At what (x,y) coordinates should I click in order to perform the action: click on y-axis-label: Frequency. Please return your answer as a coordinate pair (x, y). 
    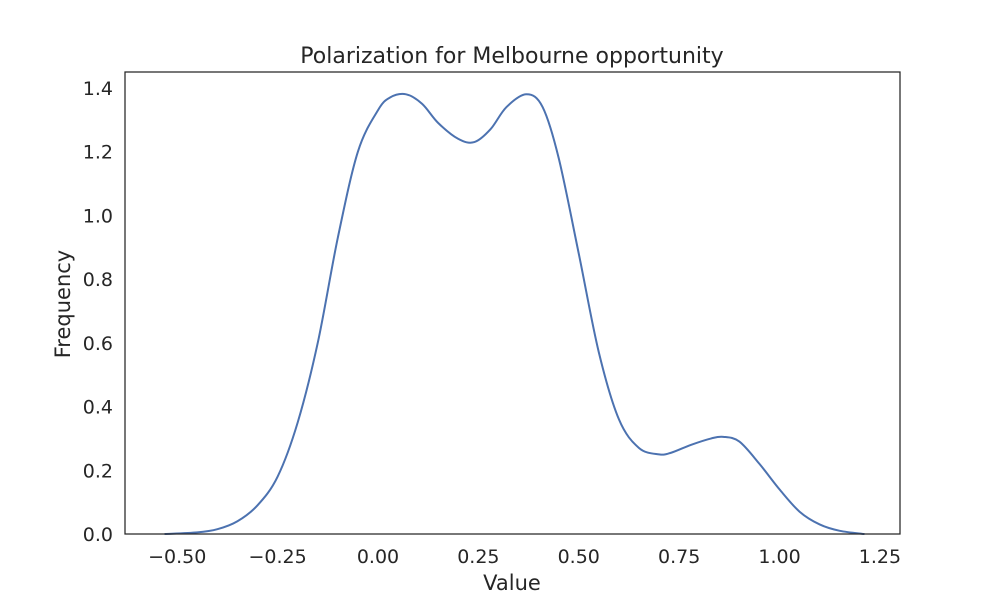
    Looking at the image, I should click on (63, 304).